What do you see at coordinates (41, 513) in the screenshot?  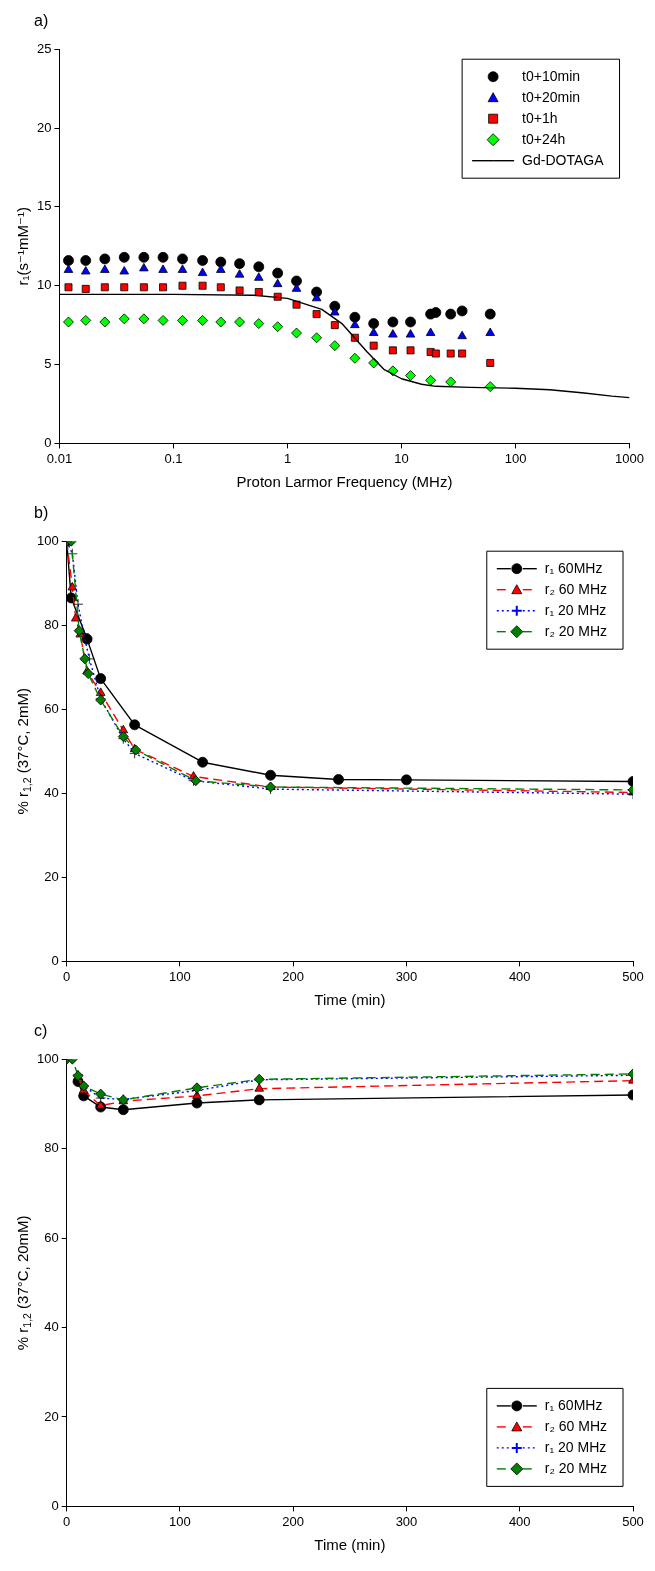 I see `chart-title: b)` at bounding box center [41, 513].